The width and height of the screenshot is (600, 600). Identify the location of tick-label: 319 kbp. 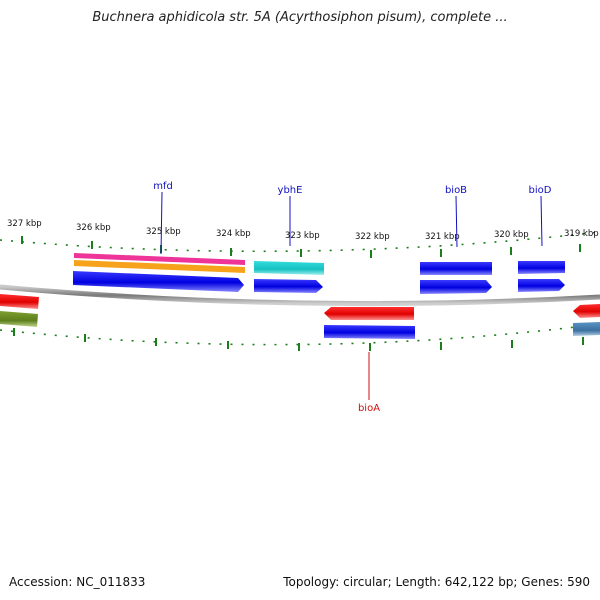
(581, 234).